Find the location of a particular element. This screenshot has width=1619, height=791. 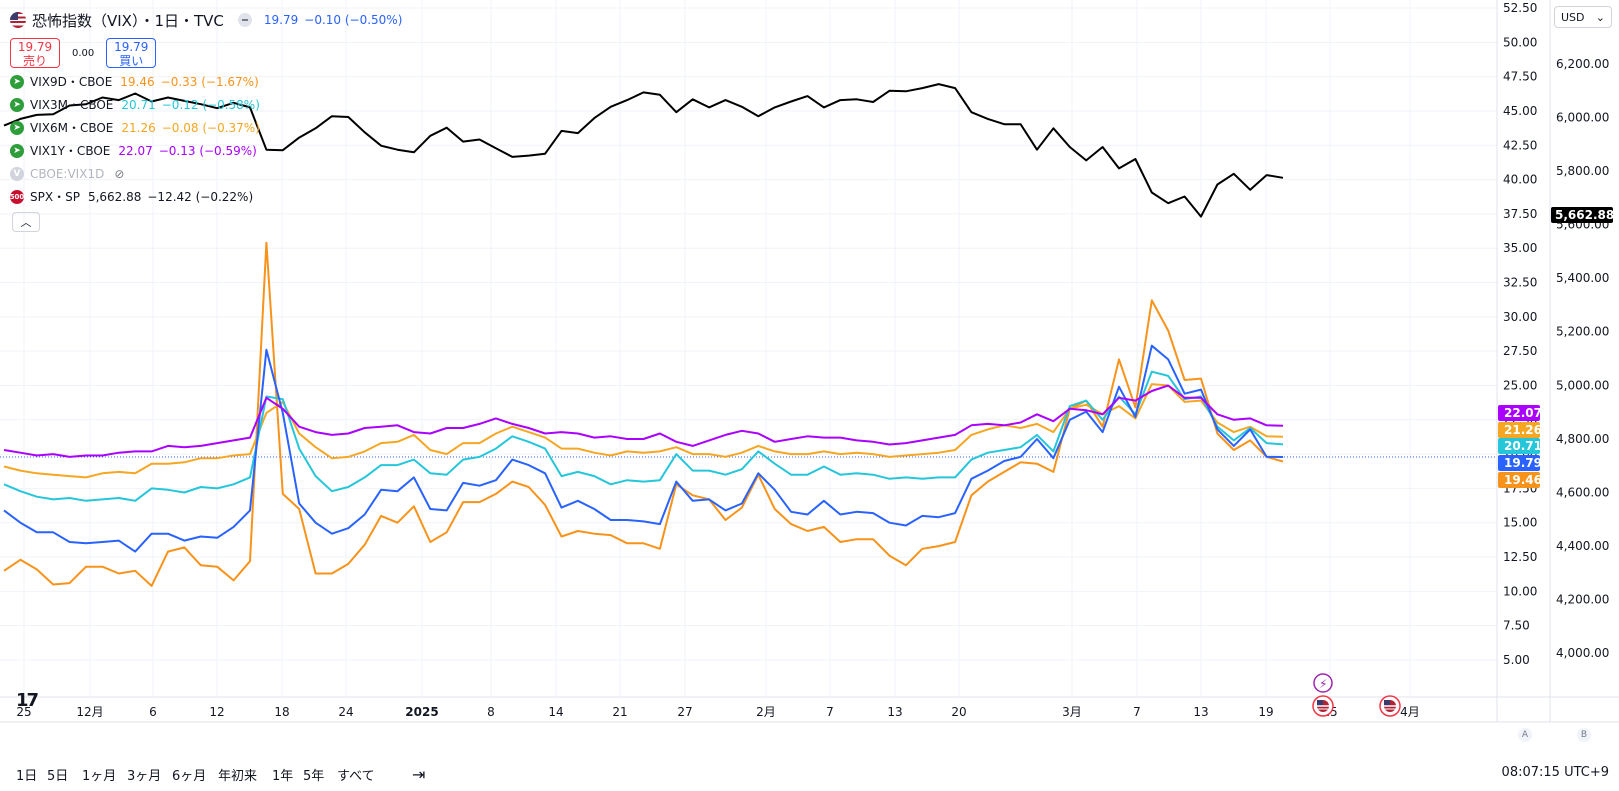

legend-row-vix9d: ➤ VIX9D・CBOE 19.46 −0.33 (−1.67%) is located at coordinates (206, 81).